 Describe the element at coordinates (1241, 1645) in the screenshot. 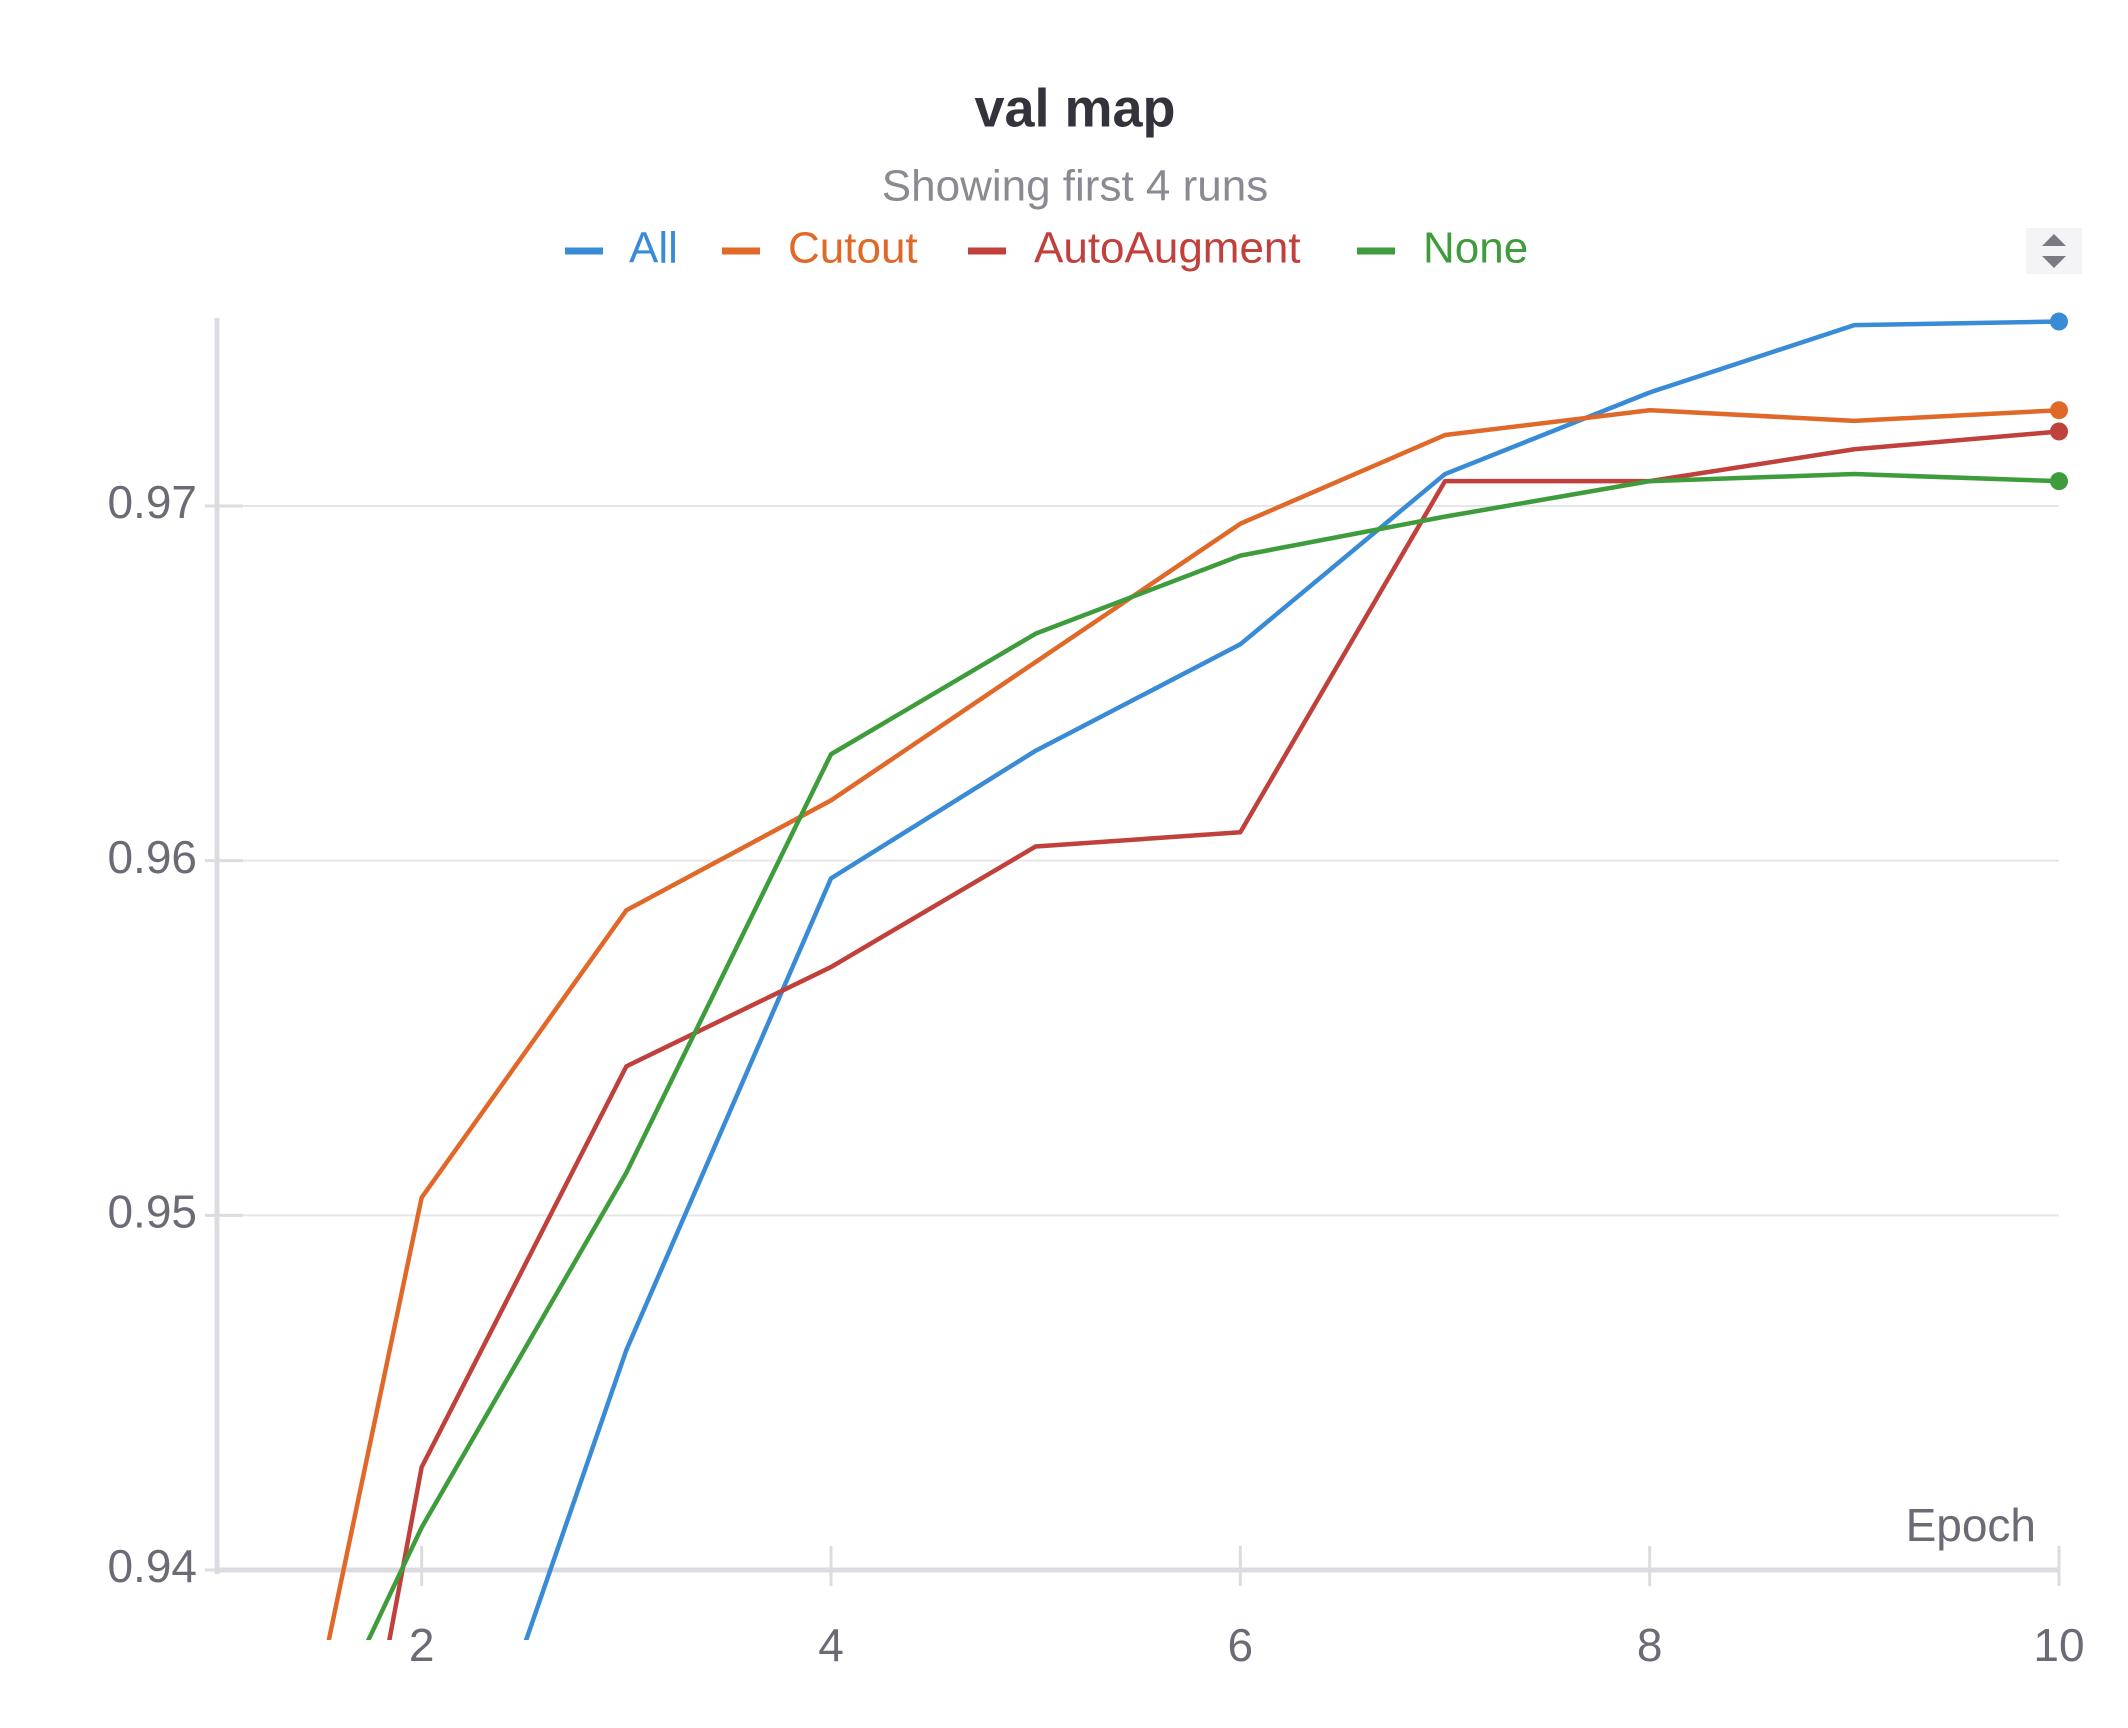

I see `x-tick-label: 6` at that location.